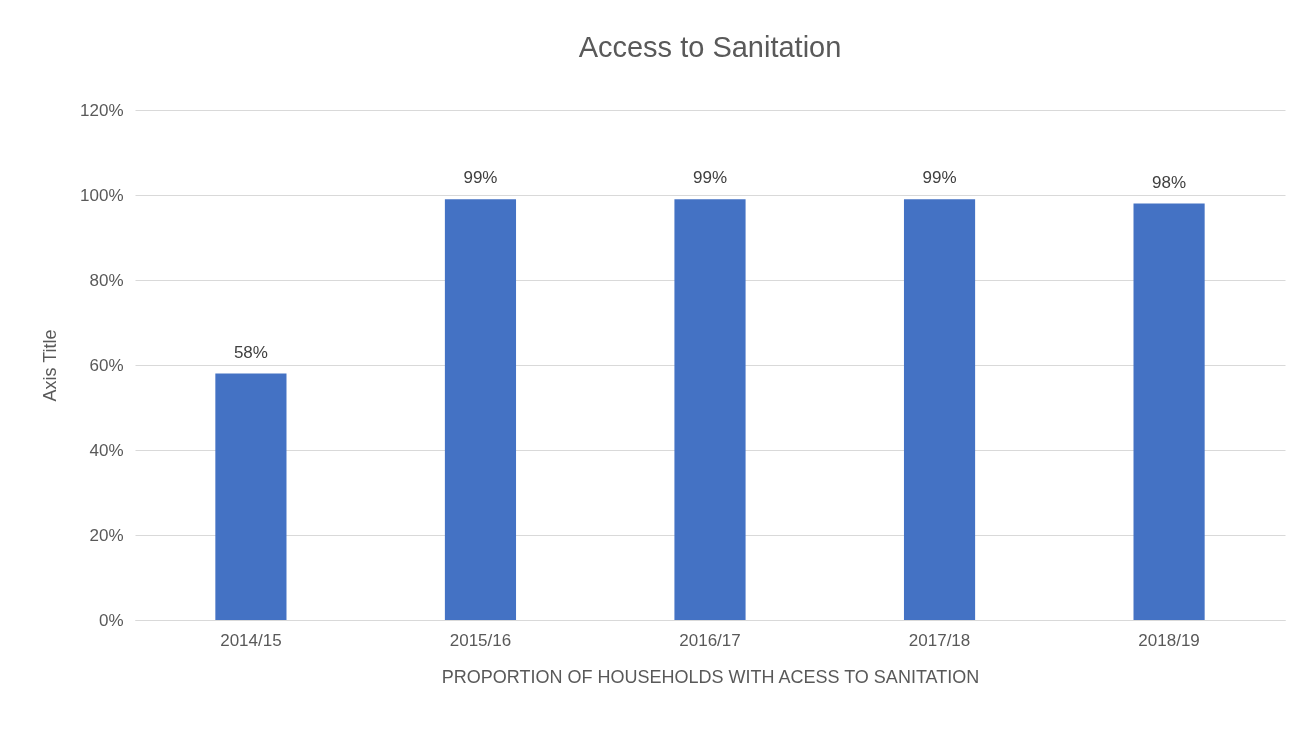  What do you see at coordinates (106, 365) in the screenshot?
I see `y-tick-label: 60%` at bounding box center [106, 365].